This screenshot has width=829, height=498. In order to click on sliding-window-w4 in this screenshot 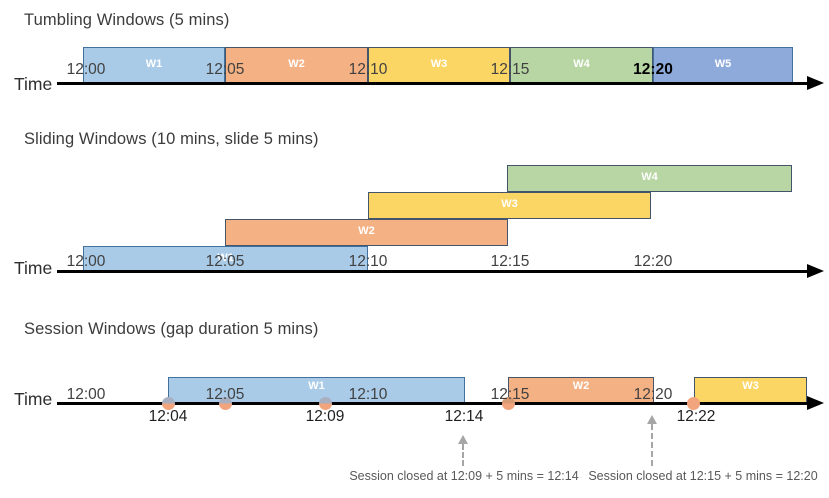, I will do `click(649, 178)`.